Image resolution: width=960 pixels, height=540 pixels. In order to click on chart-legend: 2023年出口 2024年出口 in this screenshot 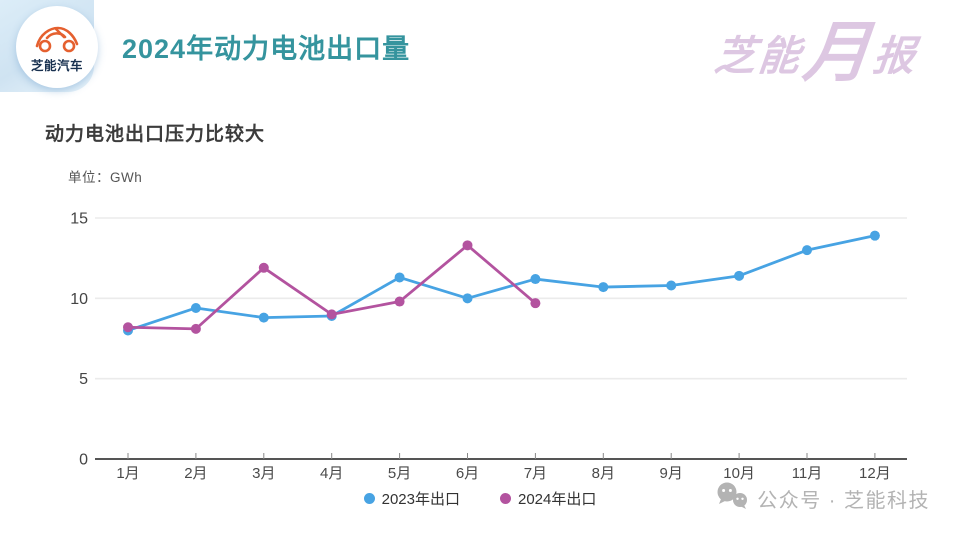, I will do `click(480, 498)`.